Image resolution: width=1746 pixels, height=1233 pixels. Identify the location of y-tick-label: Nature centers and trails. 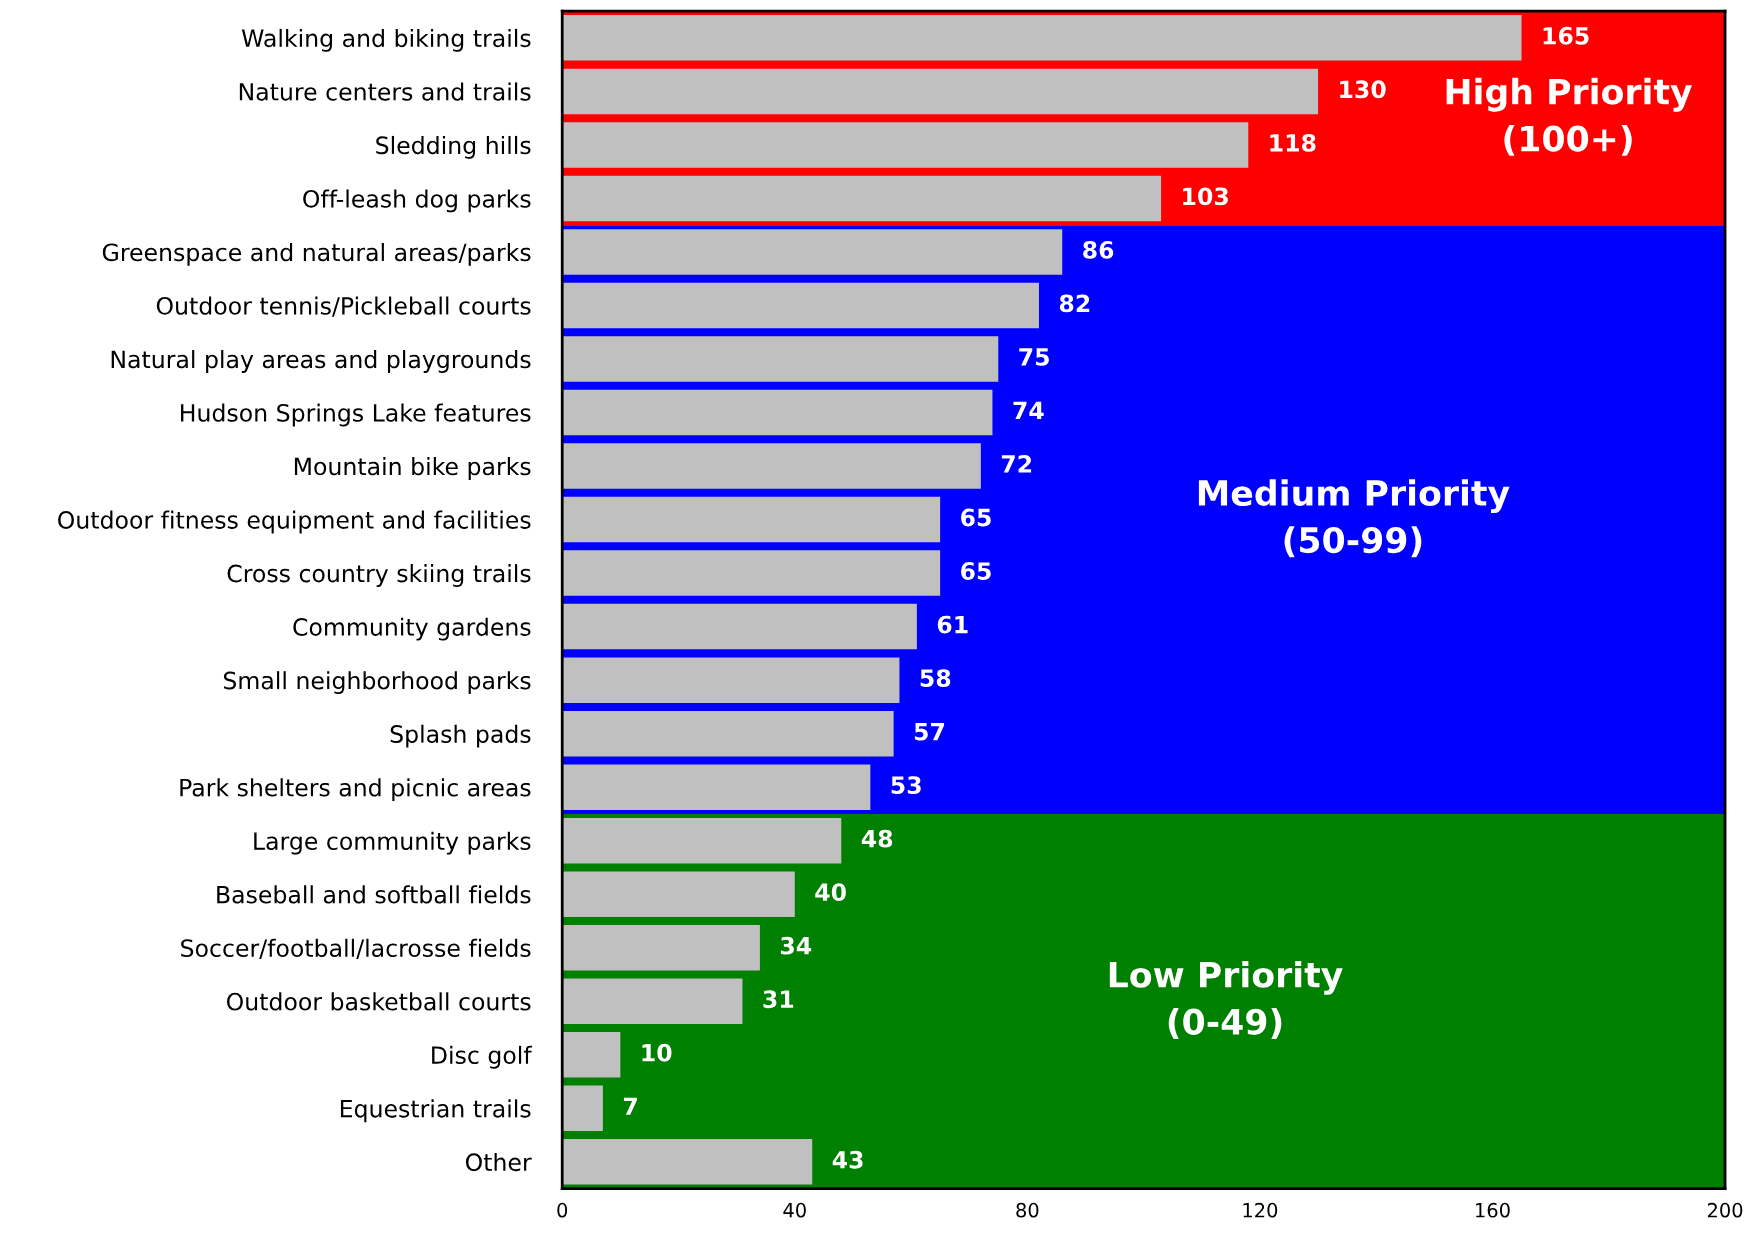
(385, 91).